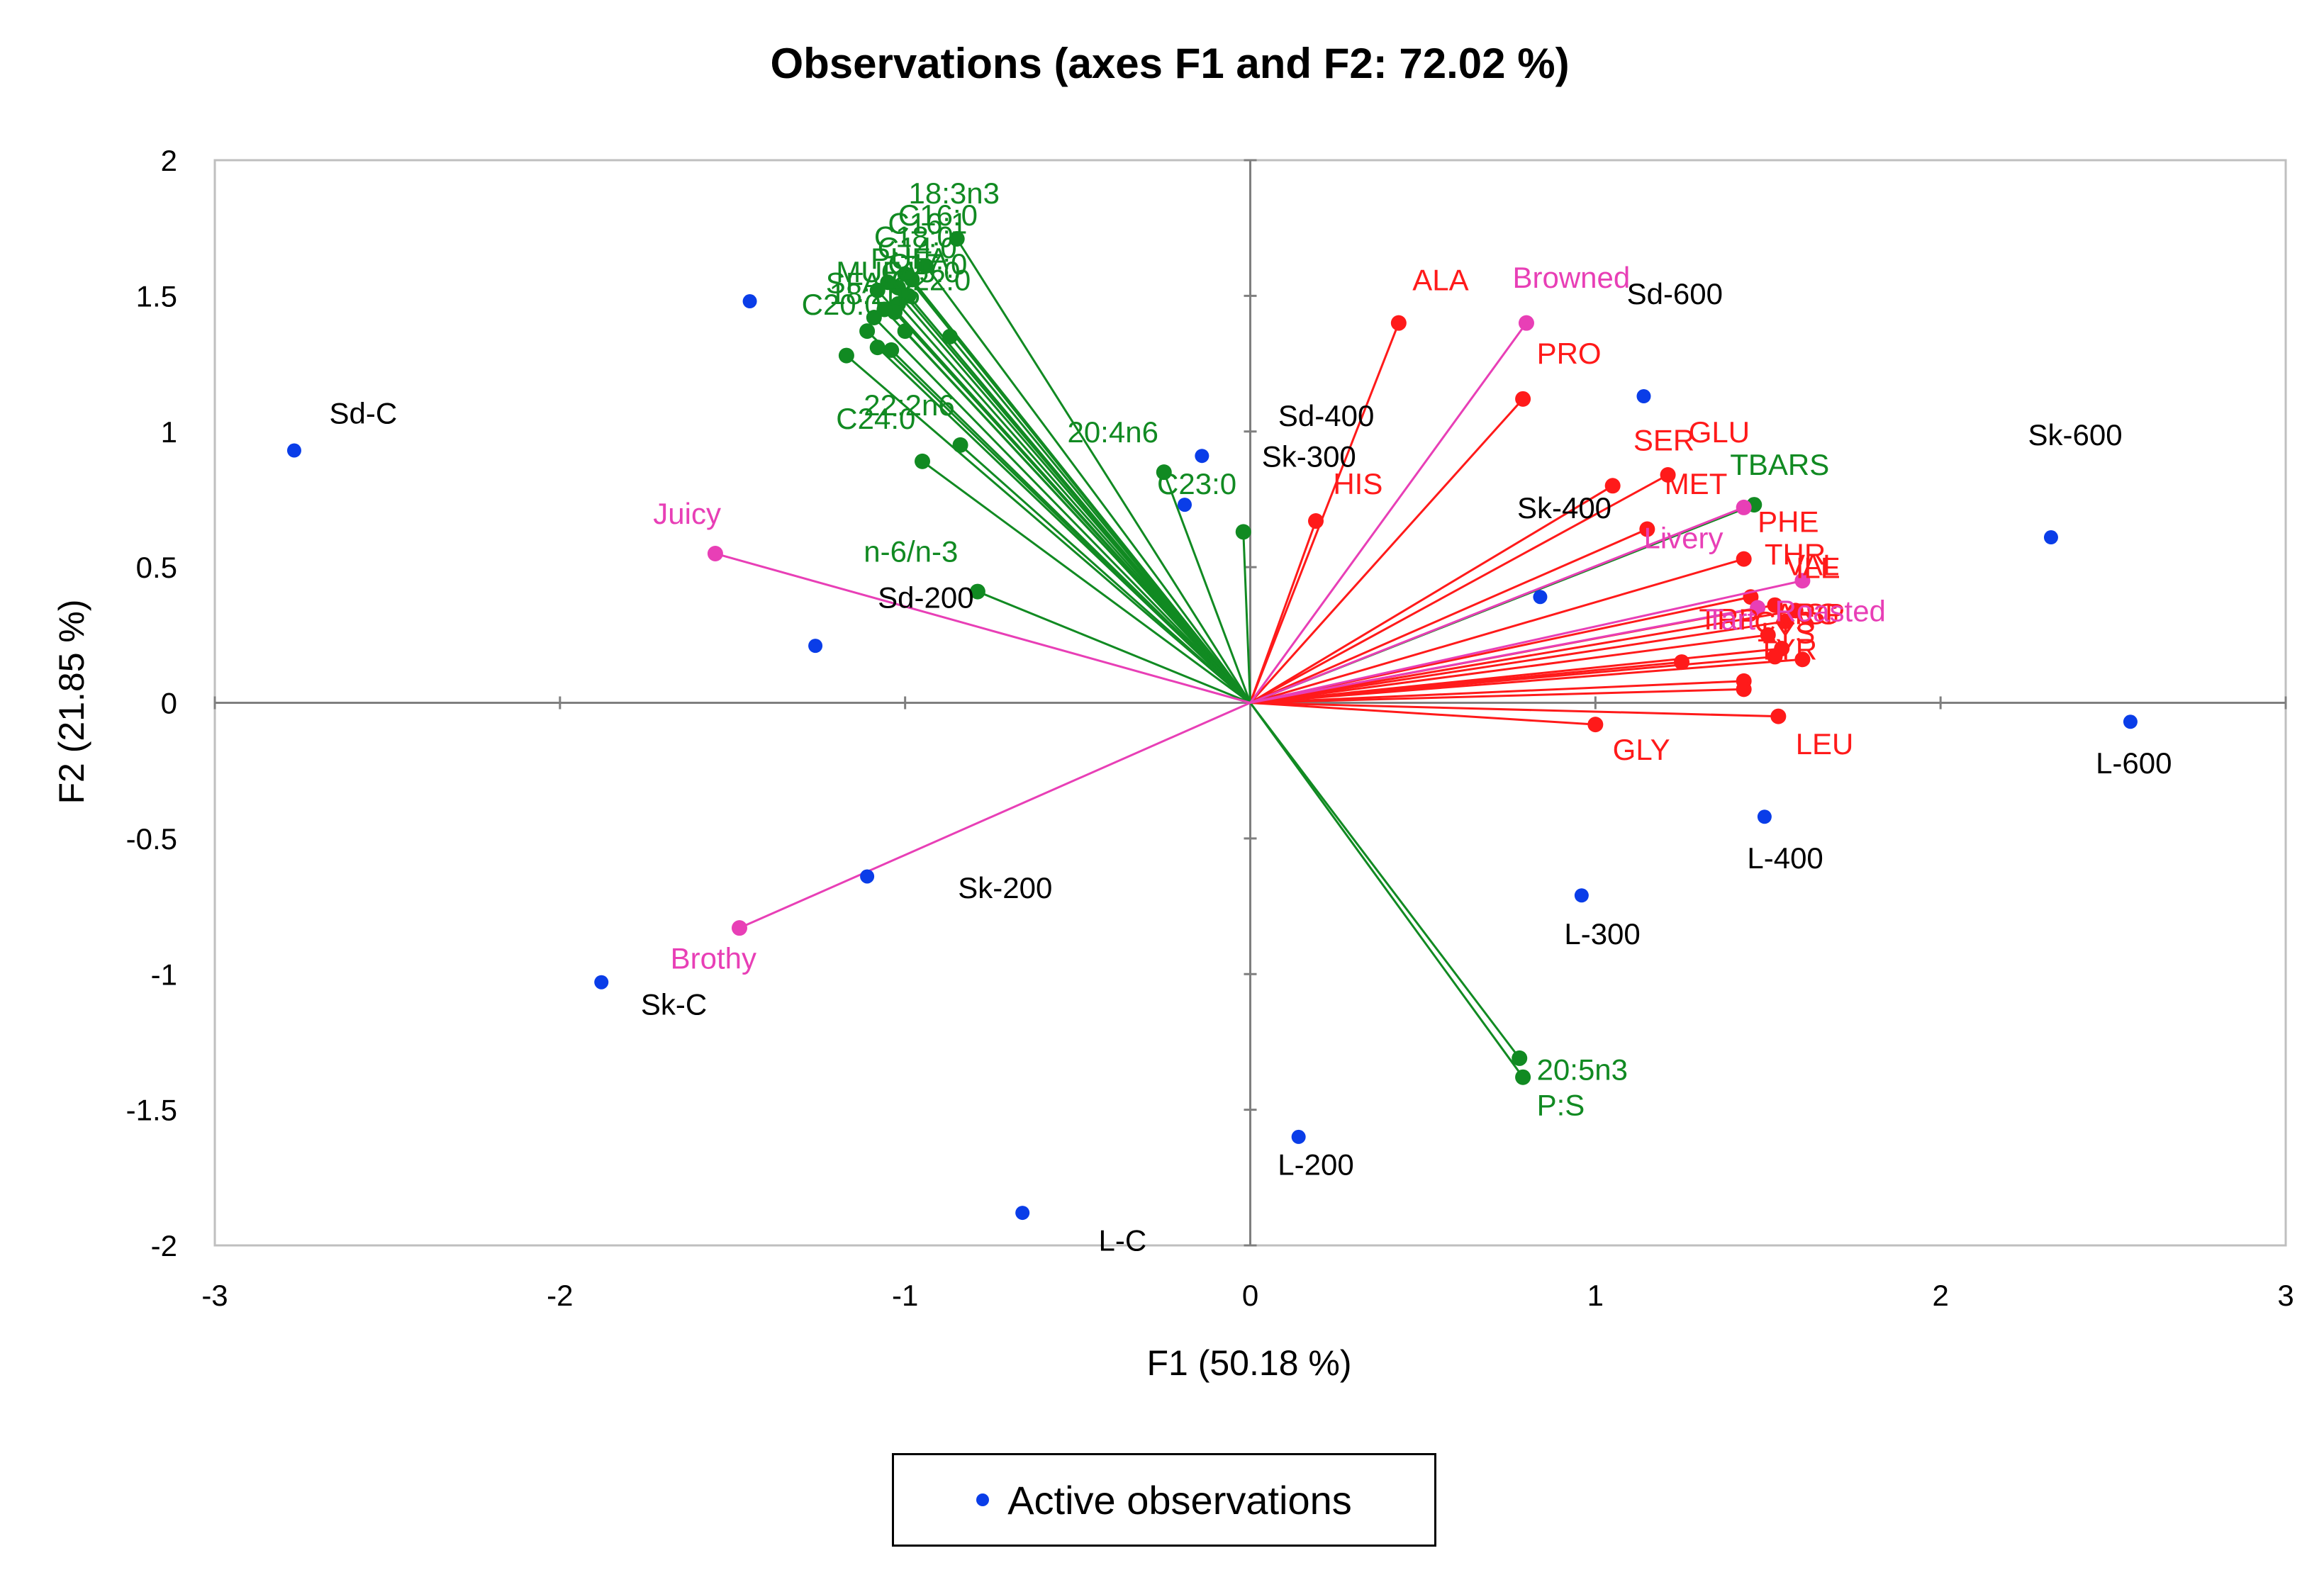 Image resolution: width=2324 pixels, height=1575 pixels. I want to click on observation-label: Sk-200, so click(1005, 887).